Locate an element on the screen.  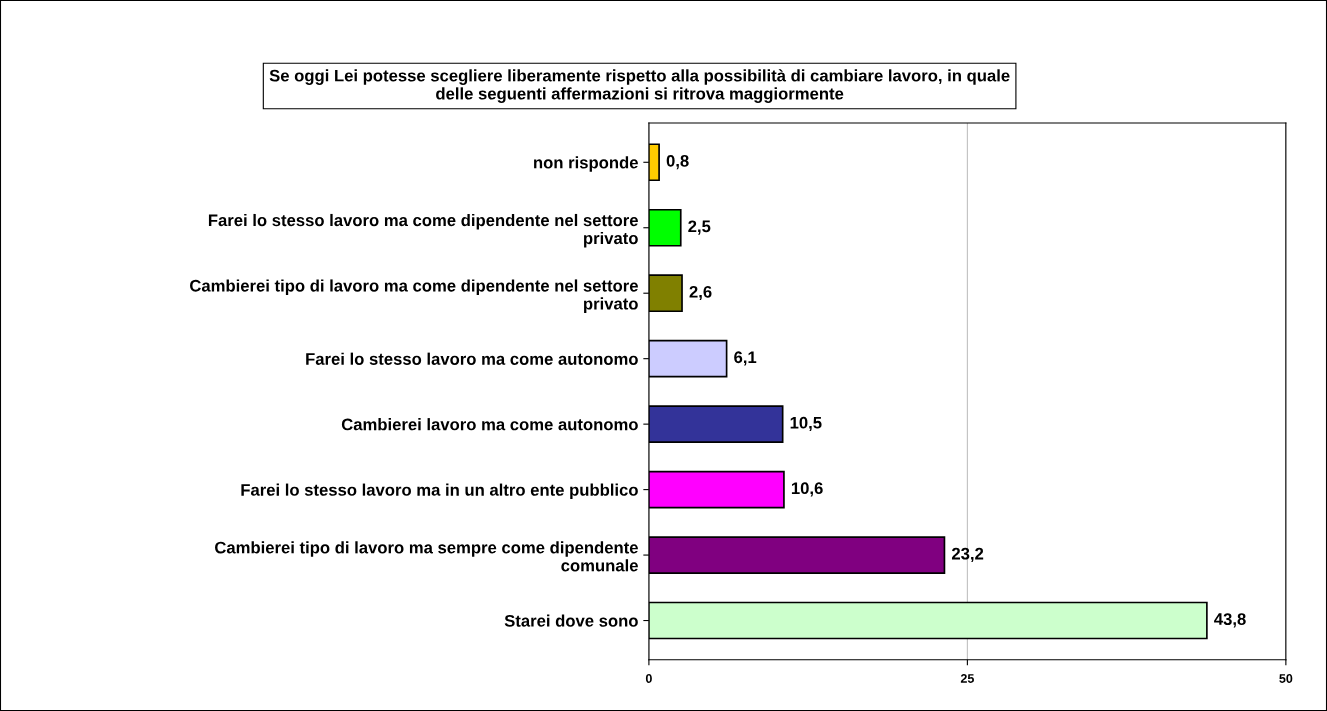
y-tick-label: Farei lo stesso lavoro ma come dipendente nel settore privato is located at coordinates (423, 230).